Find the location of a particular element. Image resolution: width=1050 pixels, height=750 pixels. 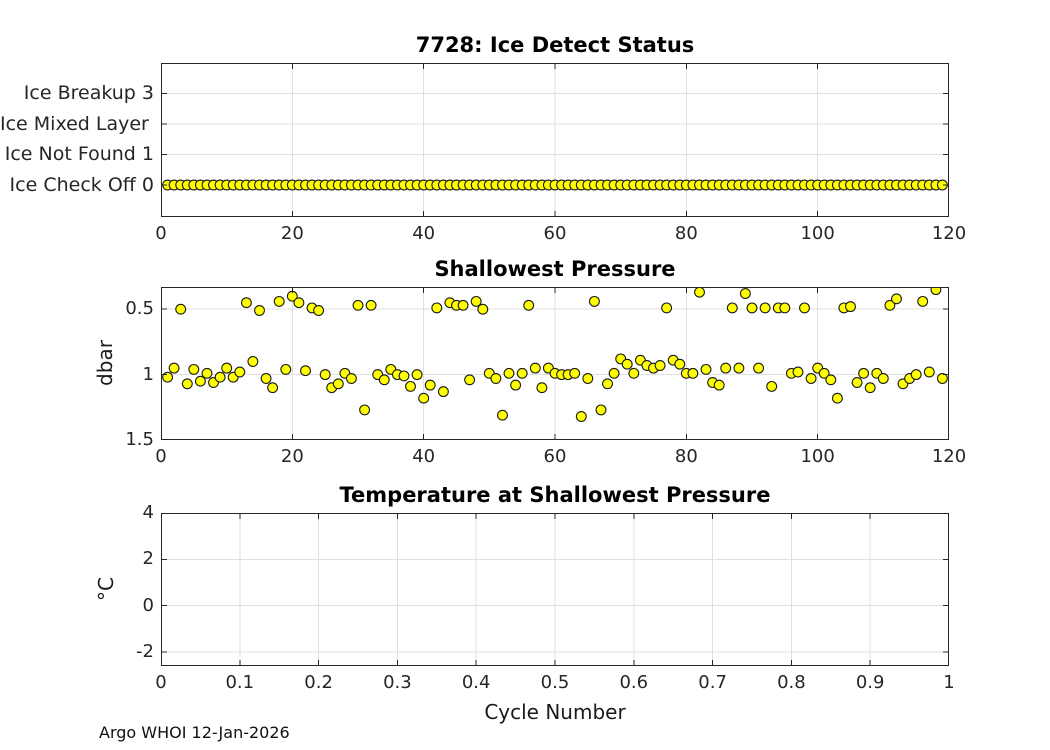

x-tick-label: 100 is located at coordinates (817, 456).